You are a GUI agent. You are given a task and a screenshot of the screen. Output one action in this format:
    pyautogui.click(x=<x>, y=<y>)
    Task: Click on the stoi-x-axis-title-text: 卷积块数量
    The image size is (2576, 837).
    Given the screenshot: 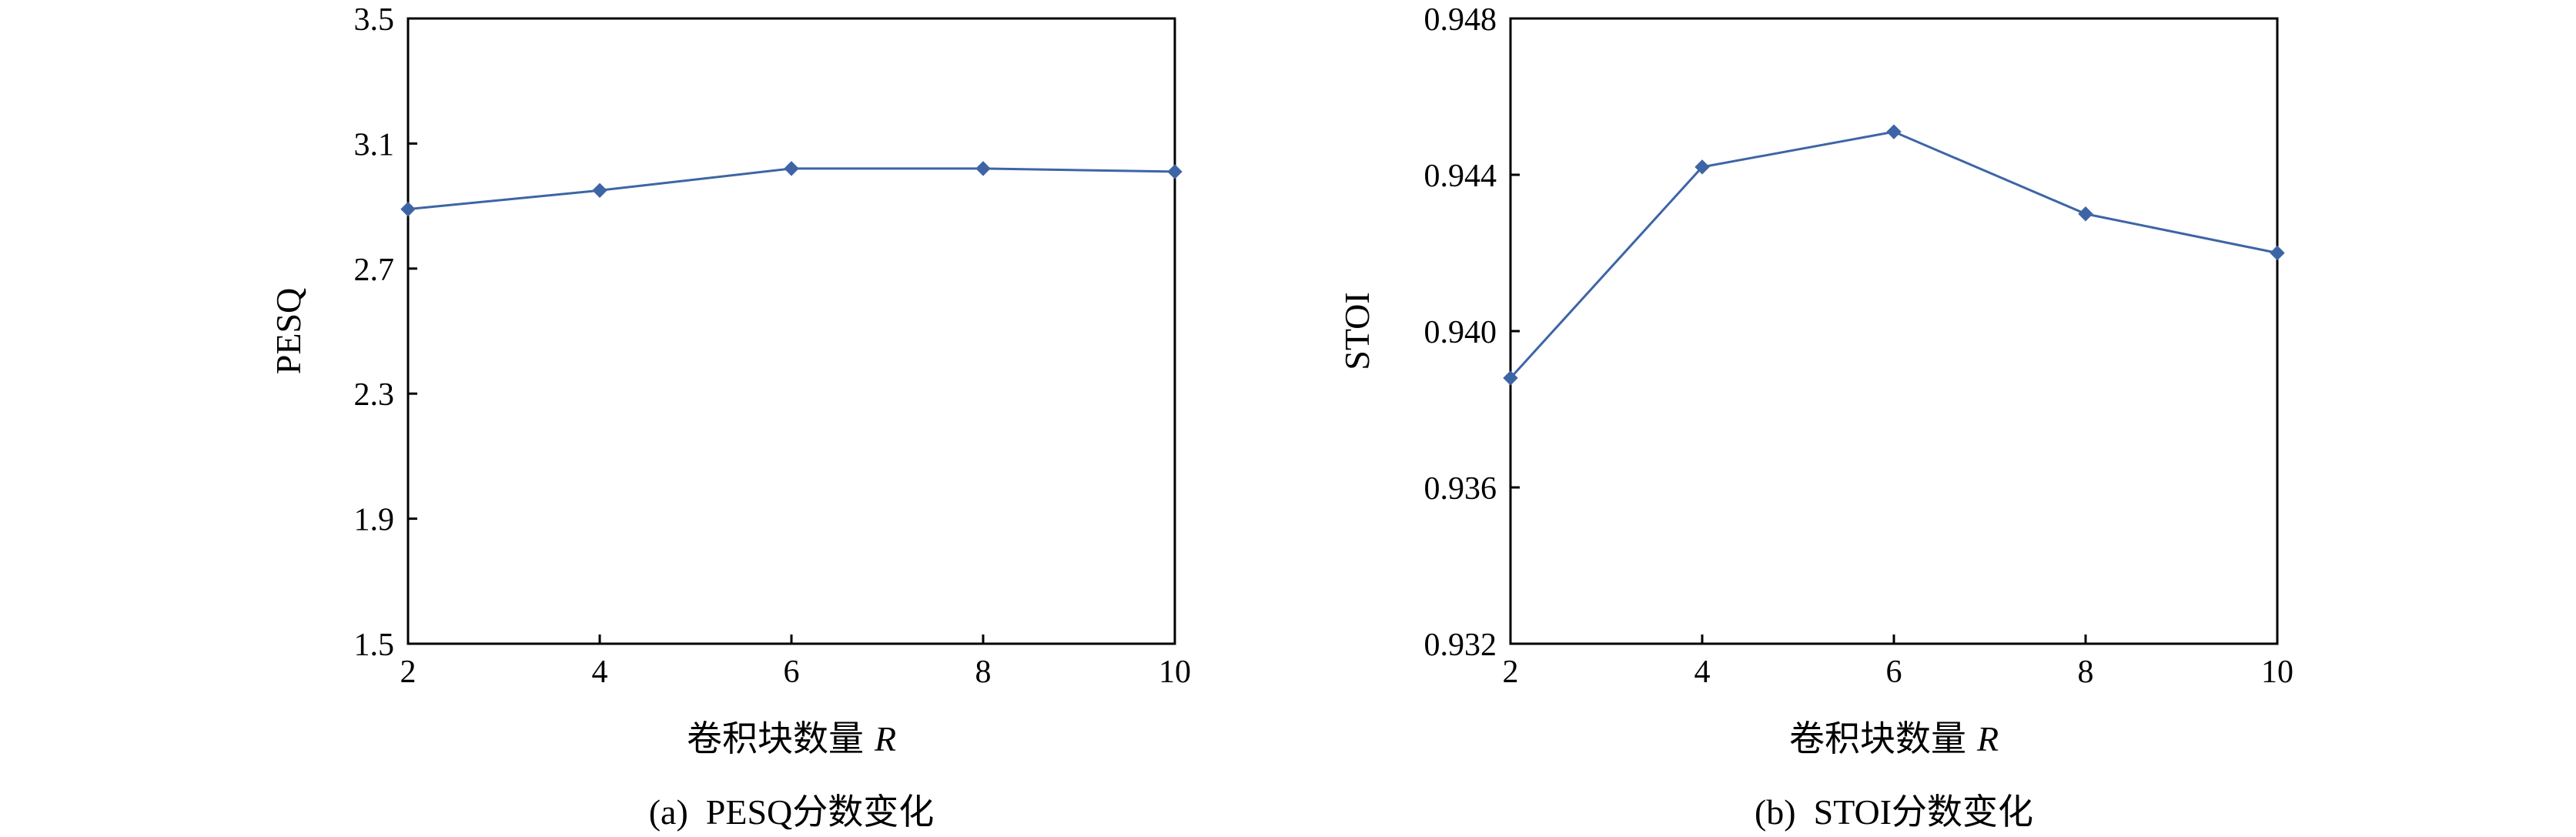 What is the action you would take?
    pyautogui.click(x=1878, y=739)
    